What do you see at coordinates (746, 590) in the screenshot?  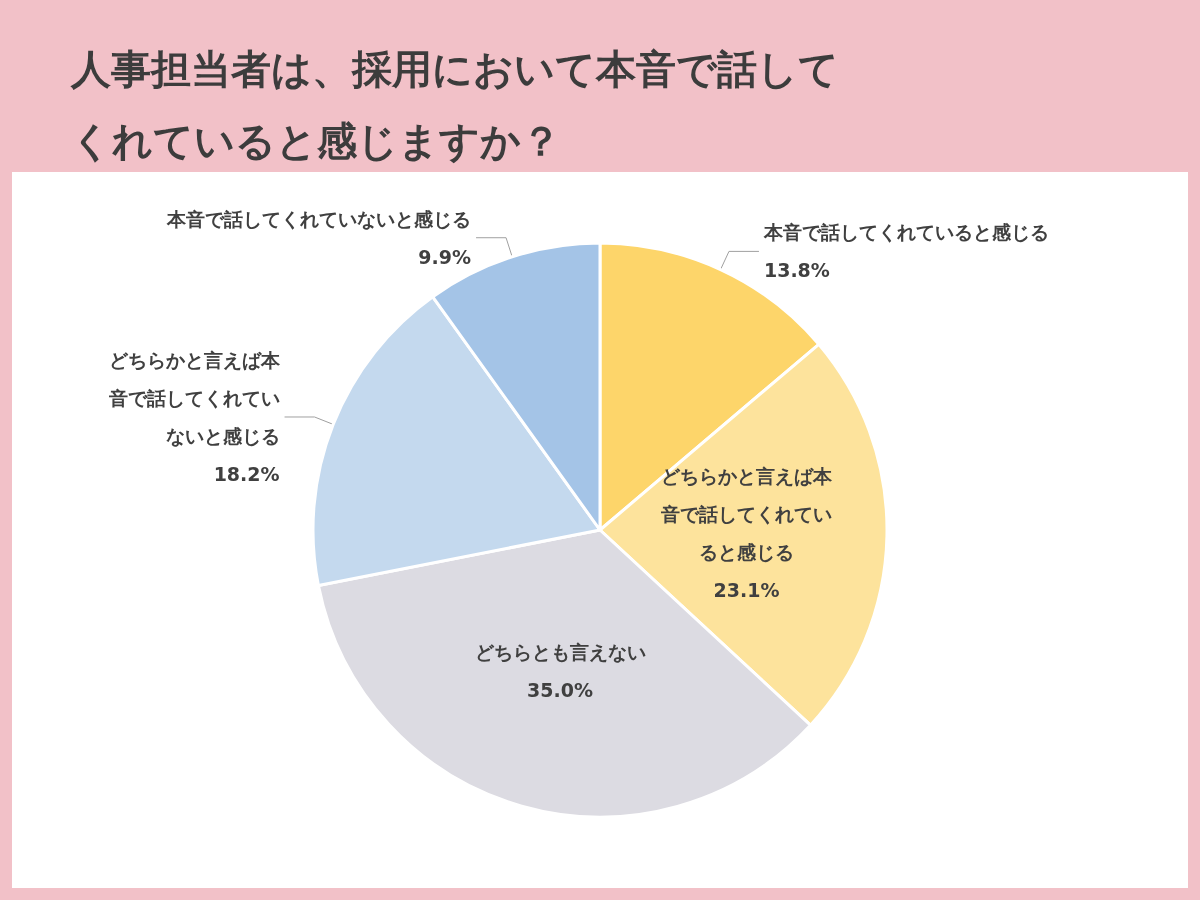 I see `data-label: 23.1%` at bounding box center [746, 590].